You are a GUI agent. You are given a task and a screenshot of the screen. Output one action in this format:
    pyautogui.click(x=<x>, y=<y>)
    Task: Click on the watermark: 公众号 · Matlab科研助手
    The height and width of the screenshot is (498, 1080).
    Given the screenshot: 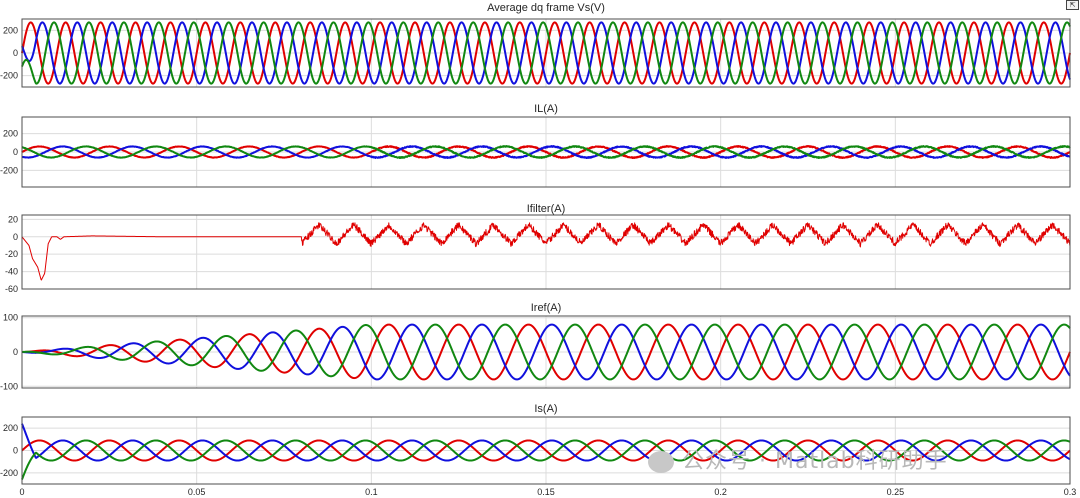 What is the action you would take?
    pyautogui.click(x=798, y=459)
    